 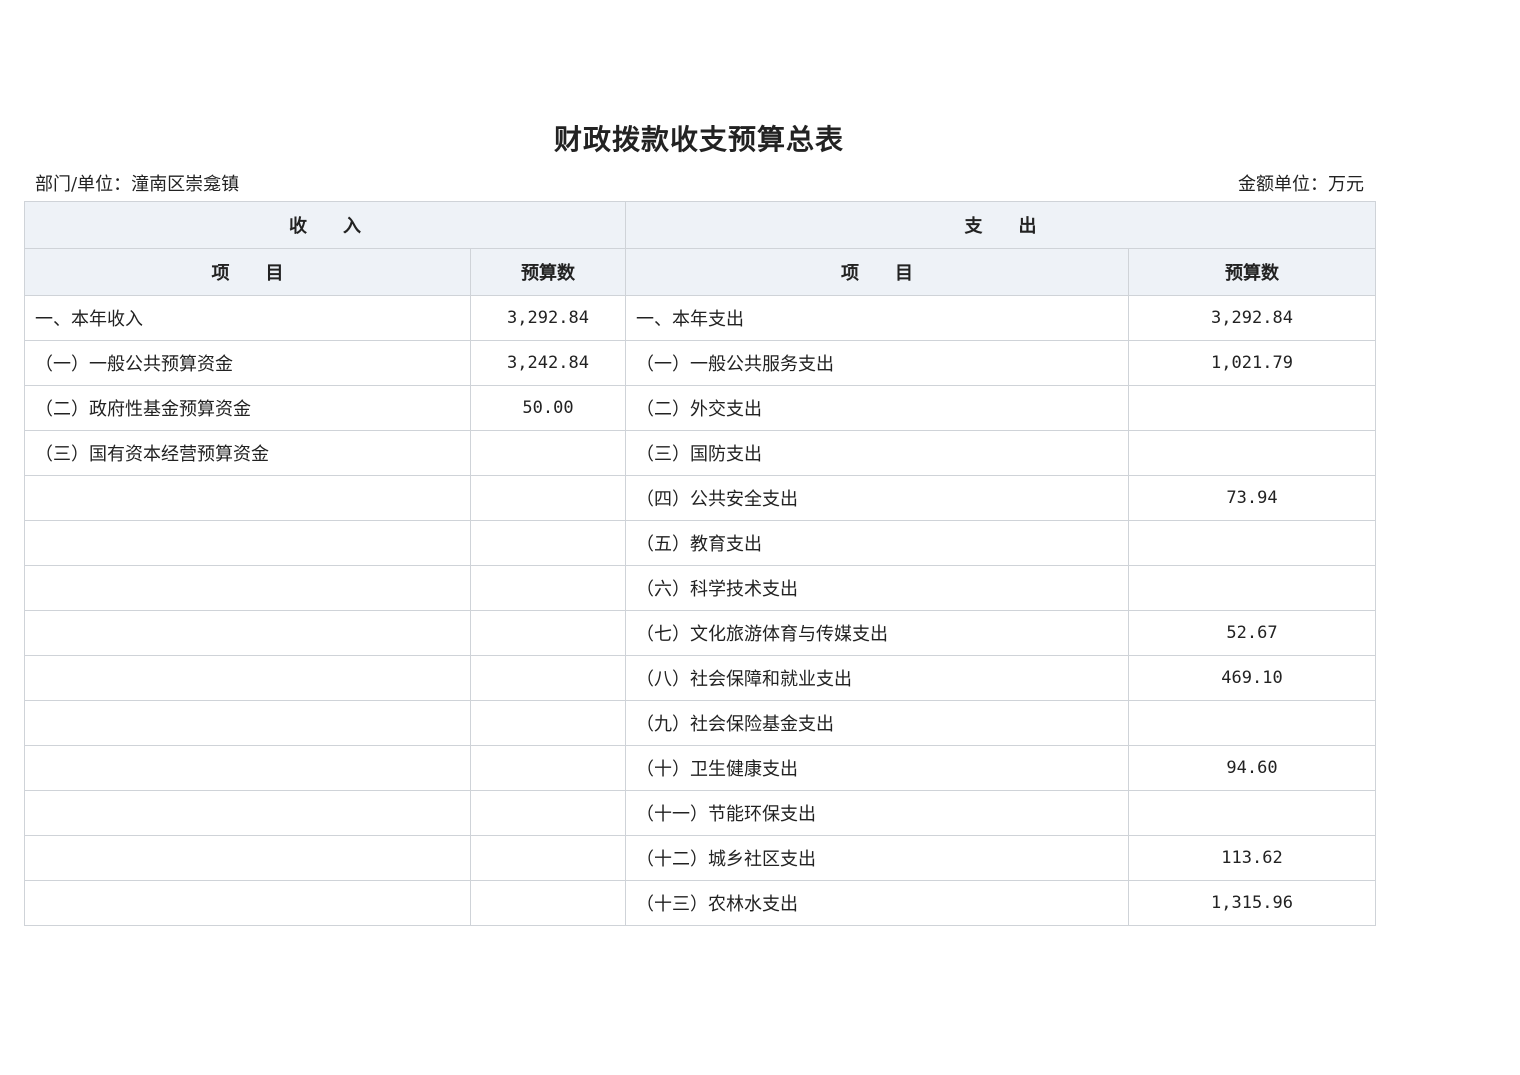 I want to click on table-row: （十一）节能环保支出, so click(x=700, y=813).